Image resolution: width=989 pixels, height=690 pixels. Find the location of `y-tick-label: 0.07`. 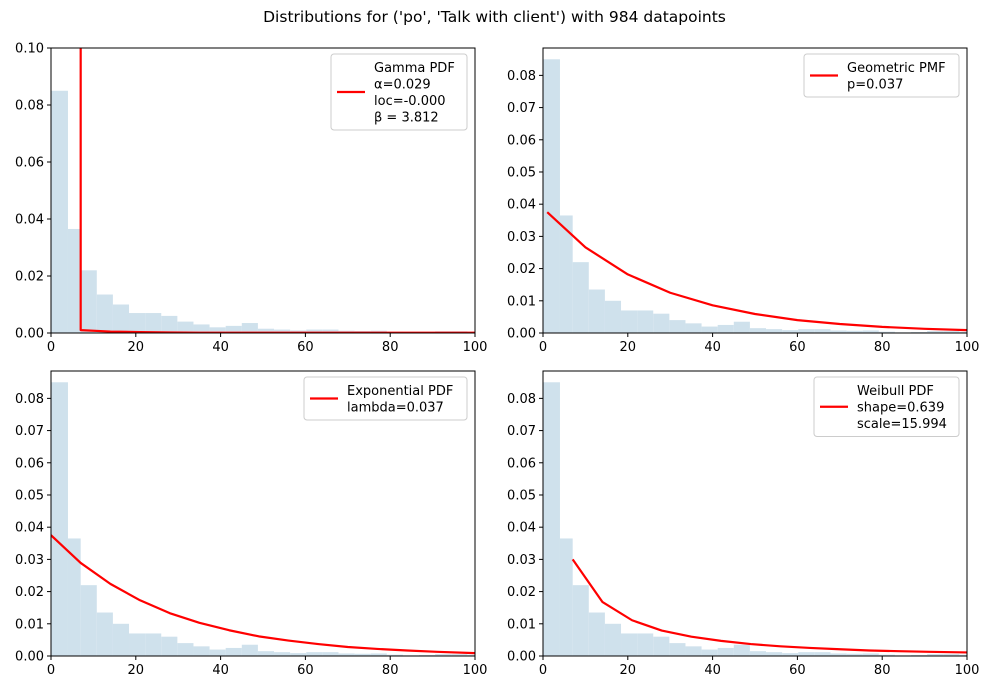

y-tick-label: 0.07 is located at coordinates (521, 431).